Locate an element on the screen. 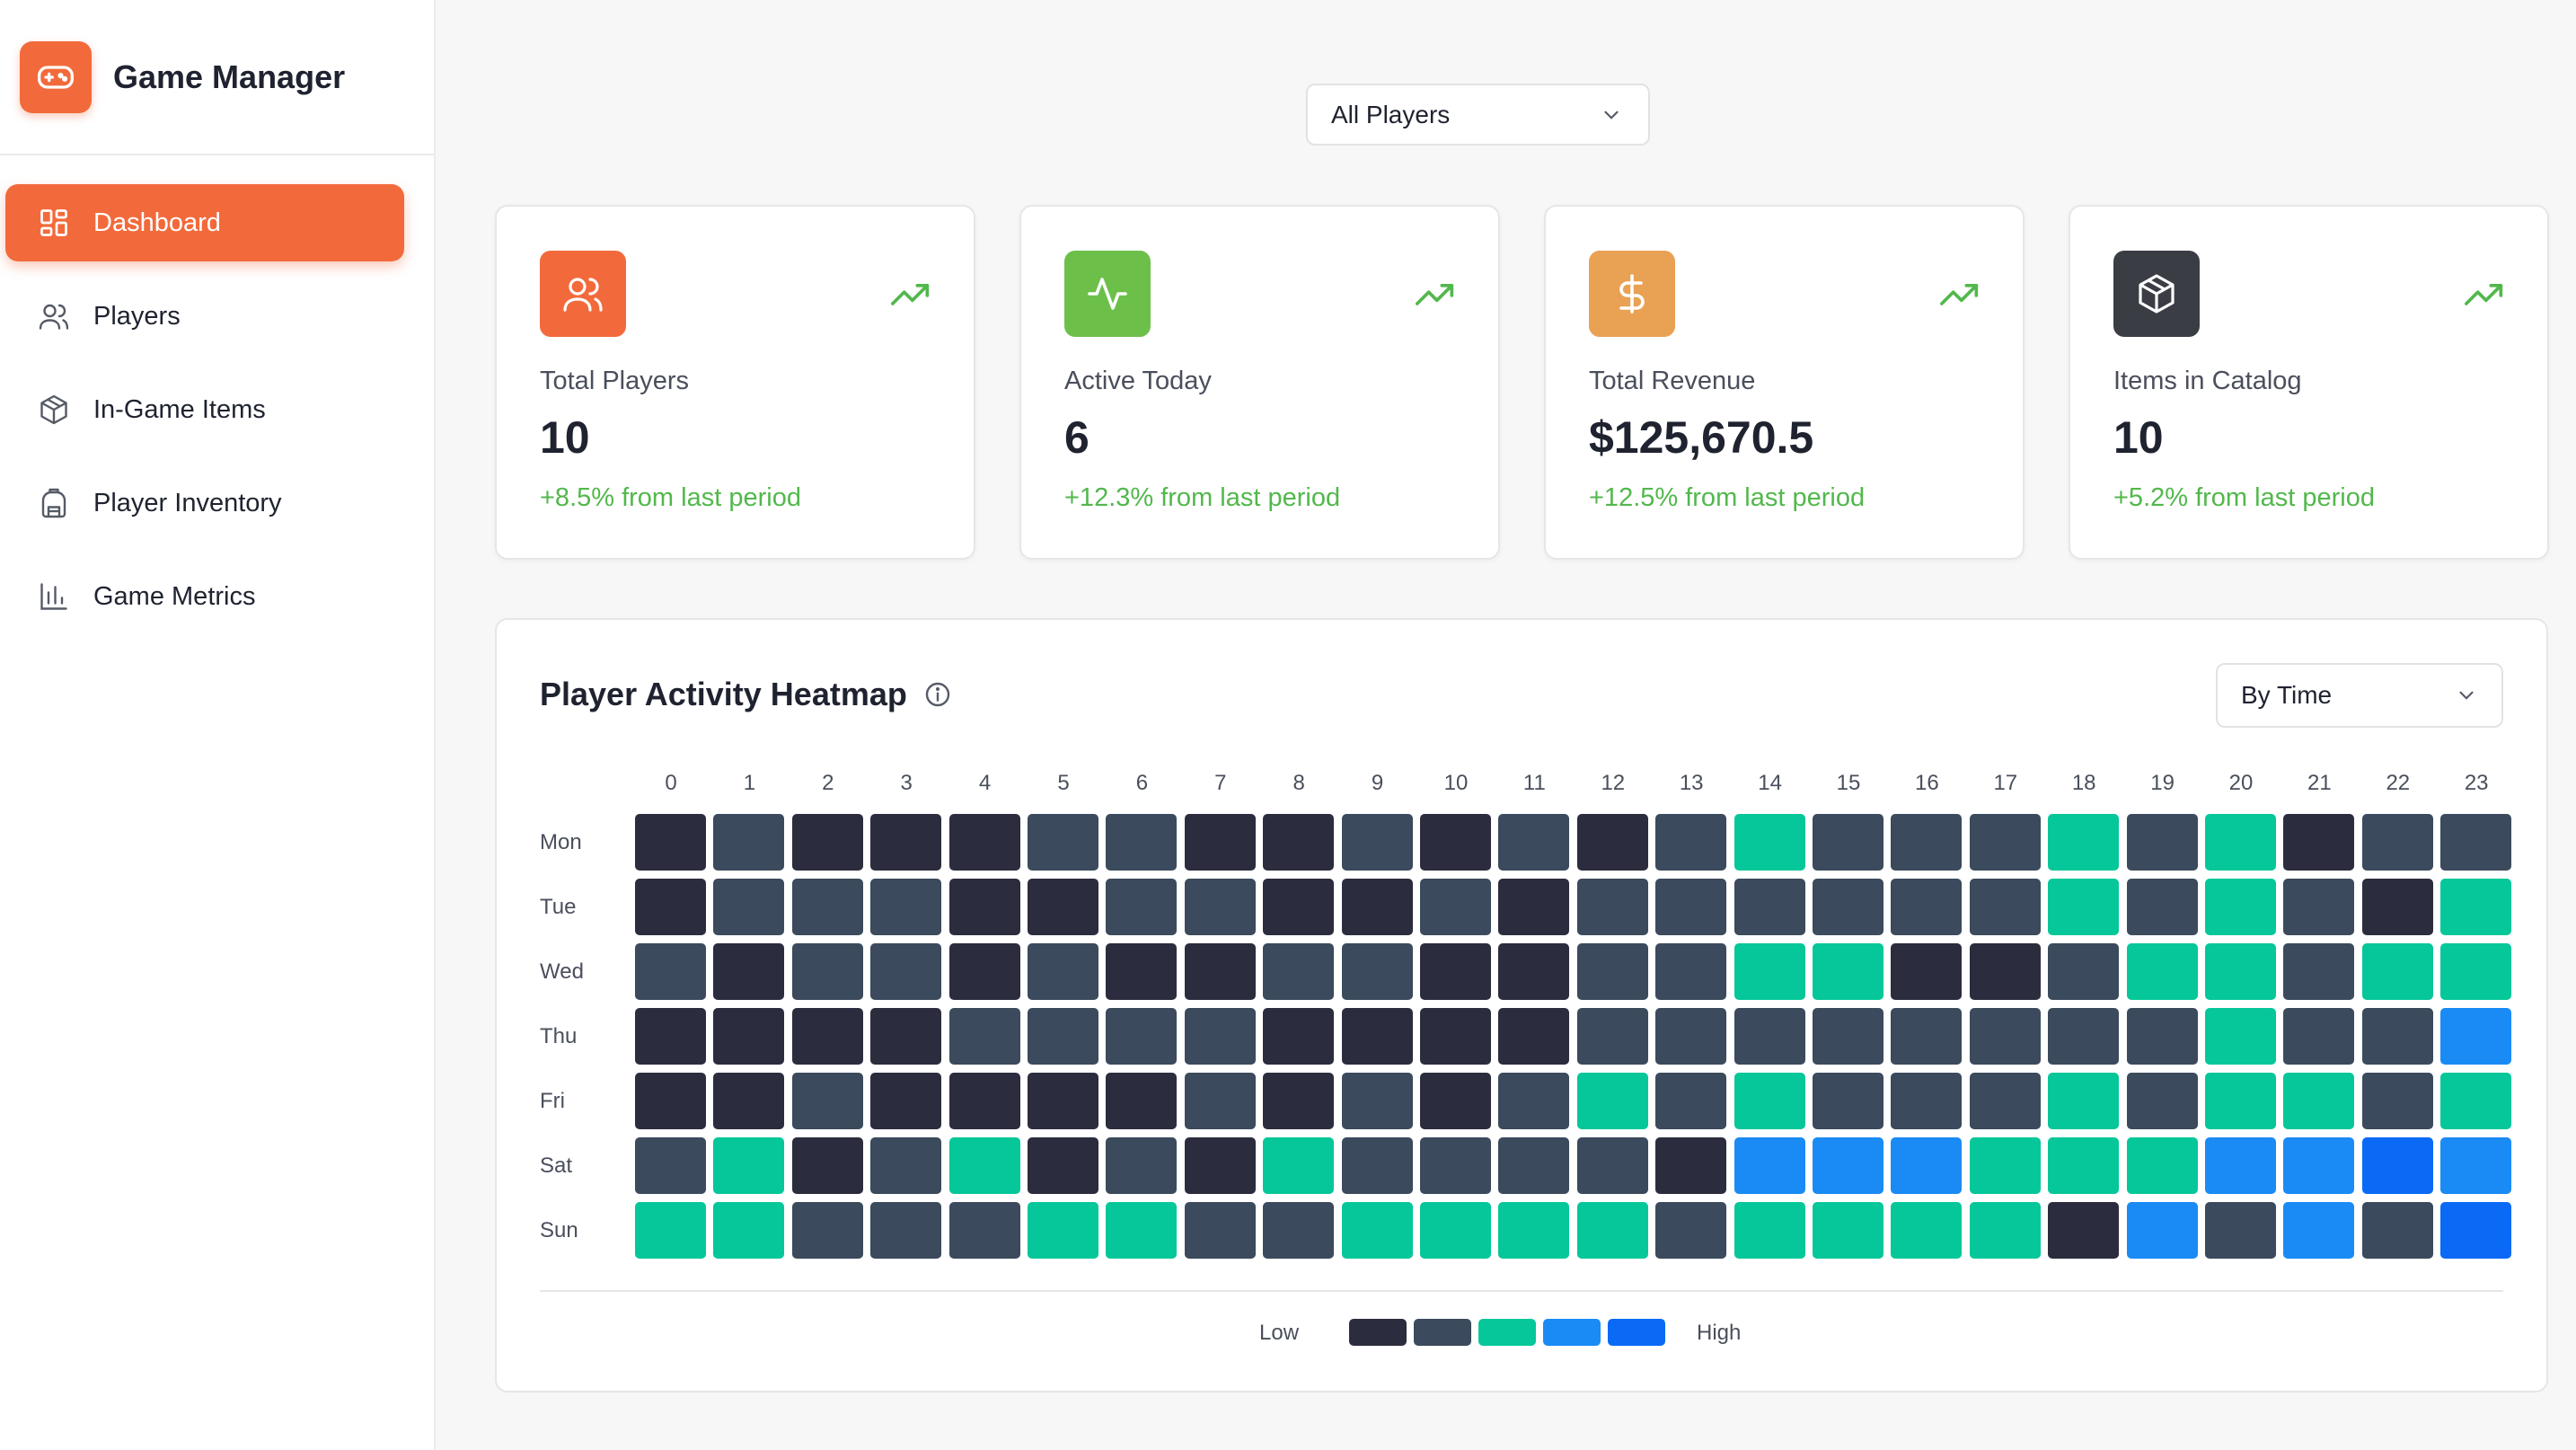 This screenshot has width=2576, height=1450. heatmap-mode-select: By Time is located at coordinates (2359, 695).